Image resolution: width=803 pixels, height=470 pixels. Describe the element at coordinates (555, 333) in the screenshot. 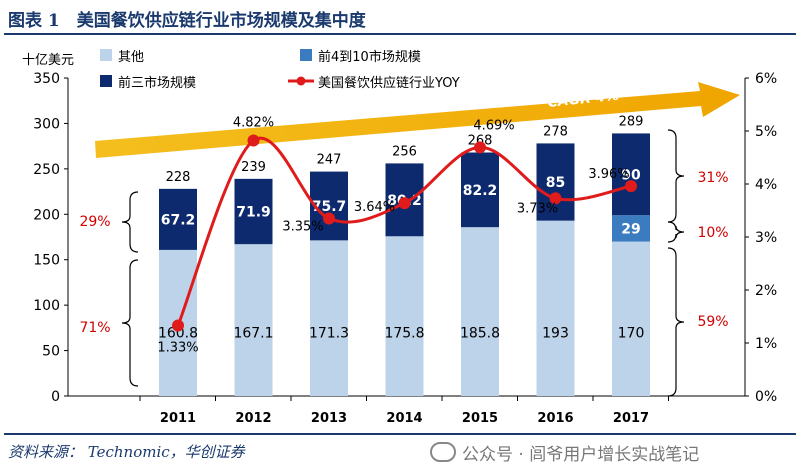

I see `bar-value-label: 193` at that location.